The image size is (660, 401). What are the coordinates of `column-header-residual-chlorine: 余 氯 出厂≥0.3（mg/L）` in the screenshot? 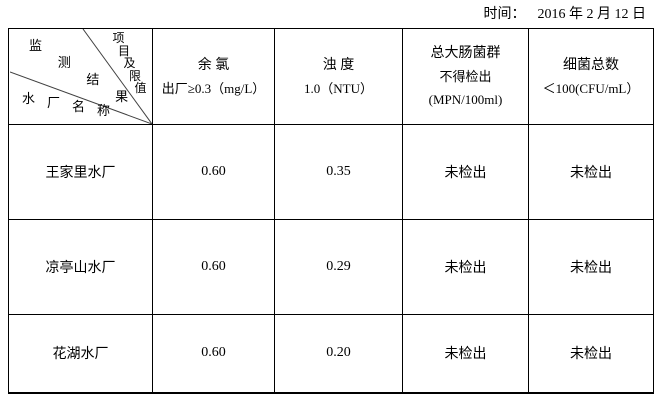 It's located at (213, 76).